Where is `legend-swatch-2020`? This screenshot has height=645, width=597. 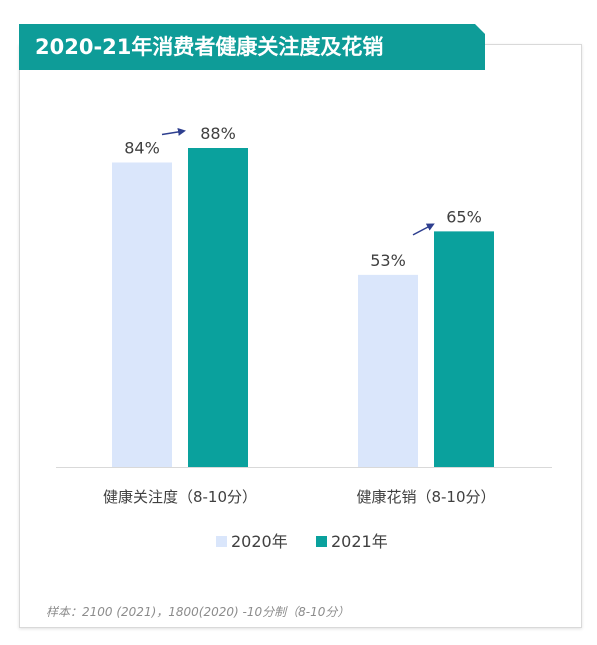 legend-swatch-2020 is located at coordinates (221, 541).